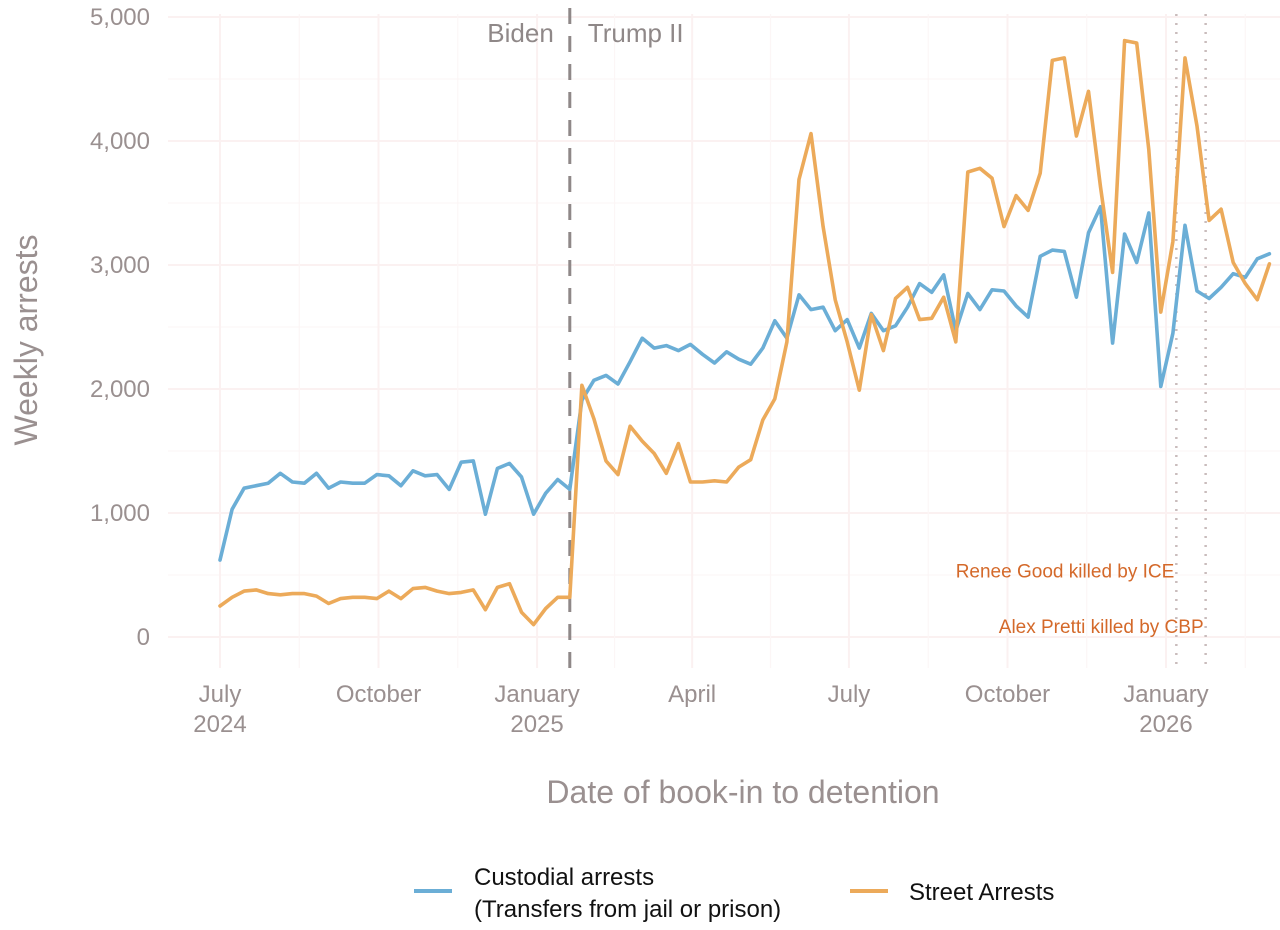 The height and width of the screenshot is (930, 1280). I want to click on event-label: Alex Pretti killed by CBP, so click(1101, 627).